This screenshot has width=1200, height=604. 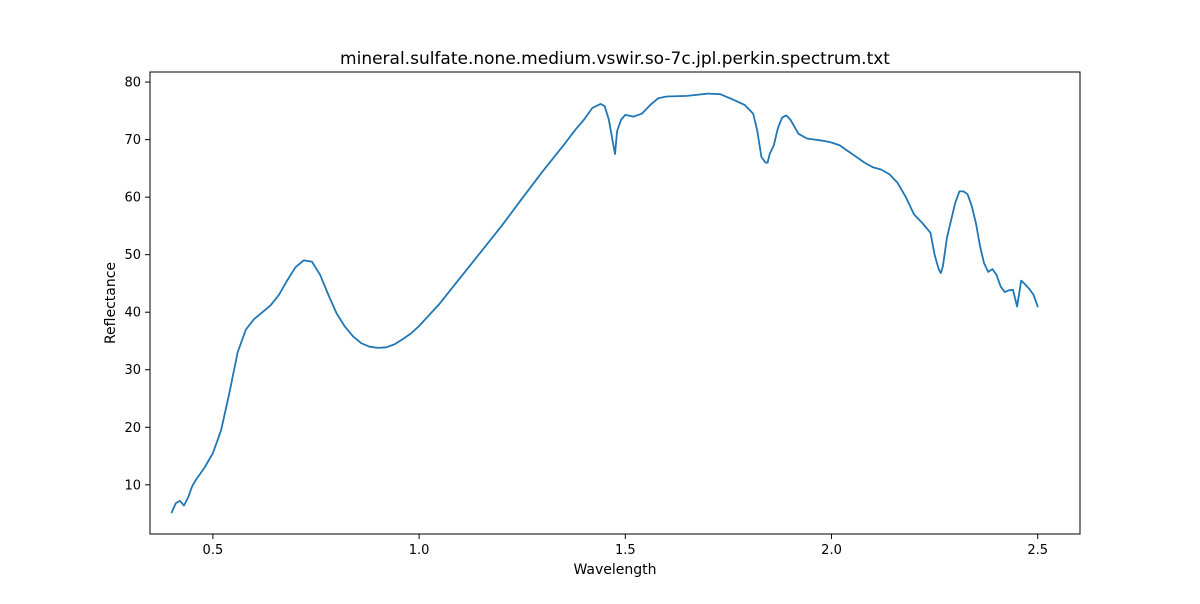 What do you see at coordinates (1037, 550) in the screenshot?
I see `x-tick-label: 2.5` at bounding box center [1037, 550].